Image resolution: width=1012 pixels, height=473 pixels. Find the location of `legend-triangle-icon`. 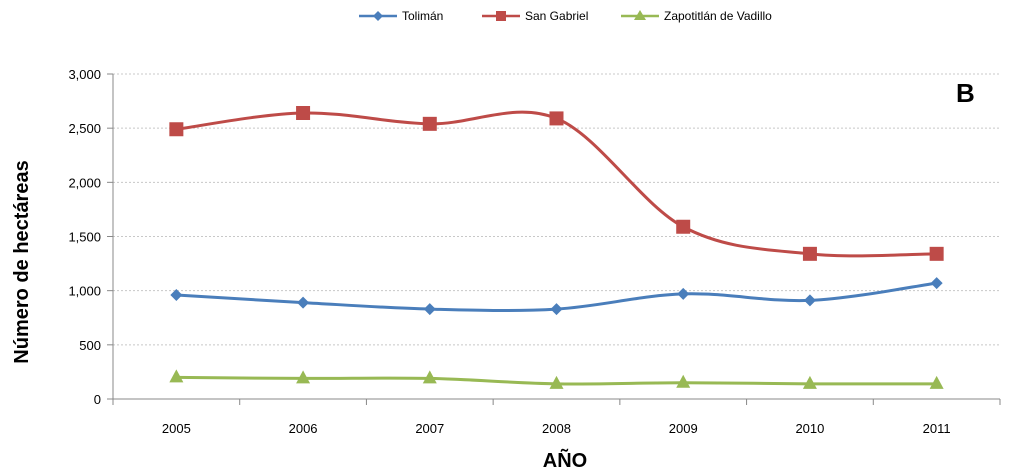

legend-triangle-icon is located at coordinates (640, 15).